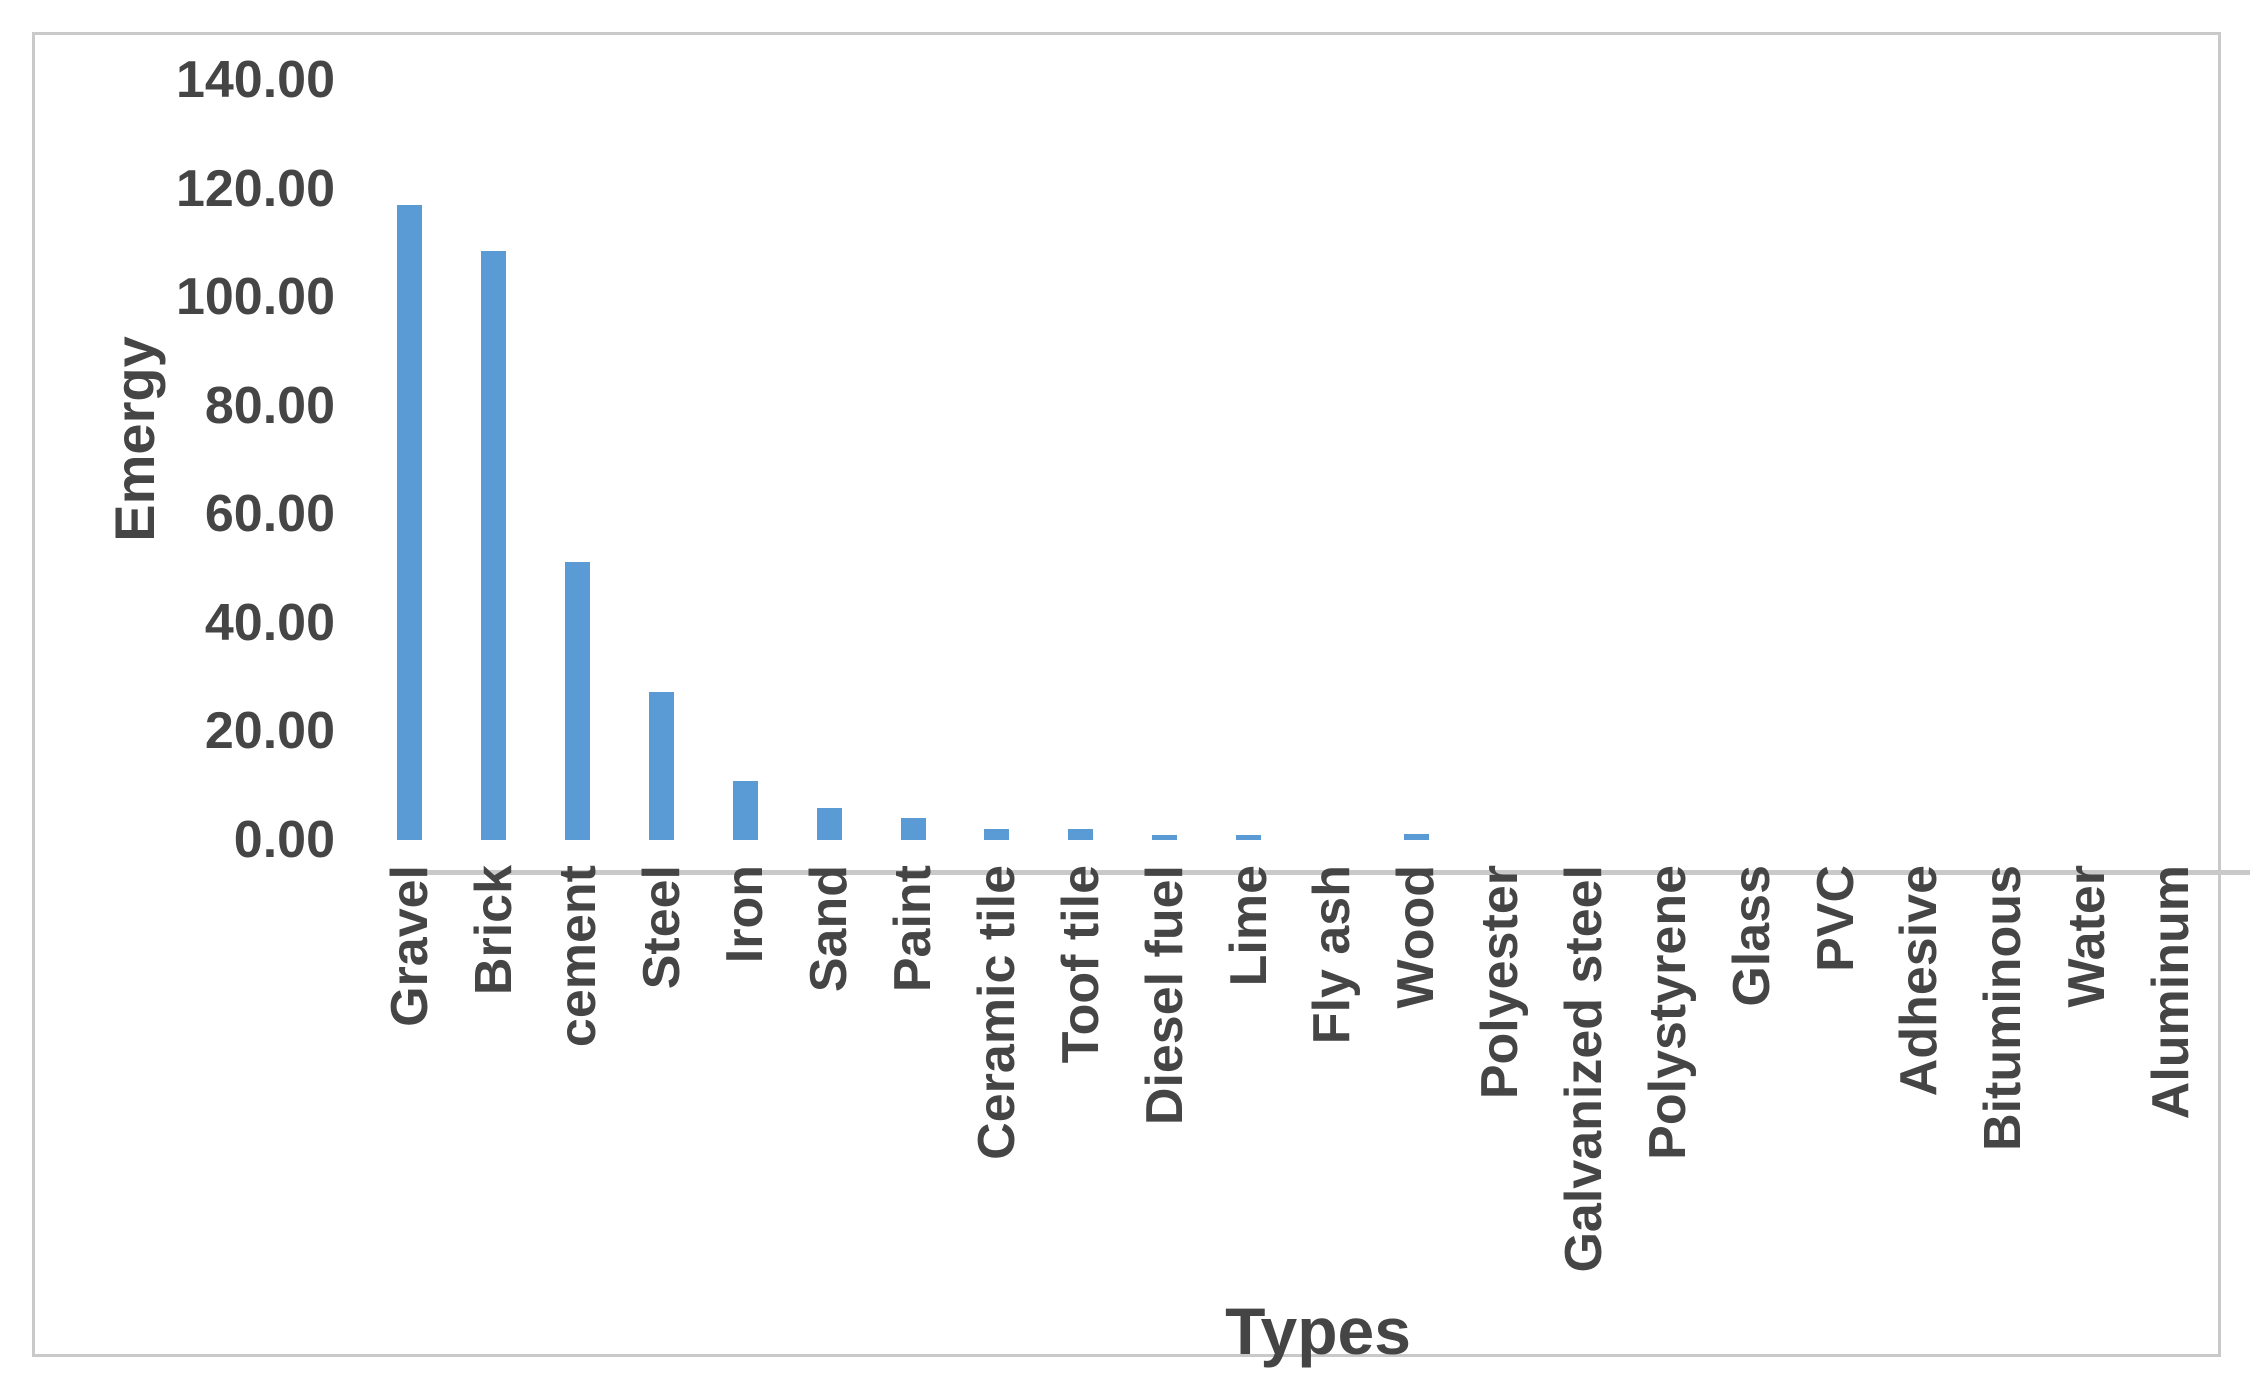  I want to click on y-axis-tick-label: 140.00, so click(255, 80).